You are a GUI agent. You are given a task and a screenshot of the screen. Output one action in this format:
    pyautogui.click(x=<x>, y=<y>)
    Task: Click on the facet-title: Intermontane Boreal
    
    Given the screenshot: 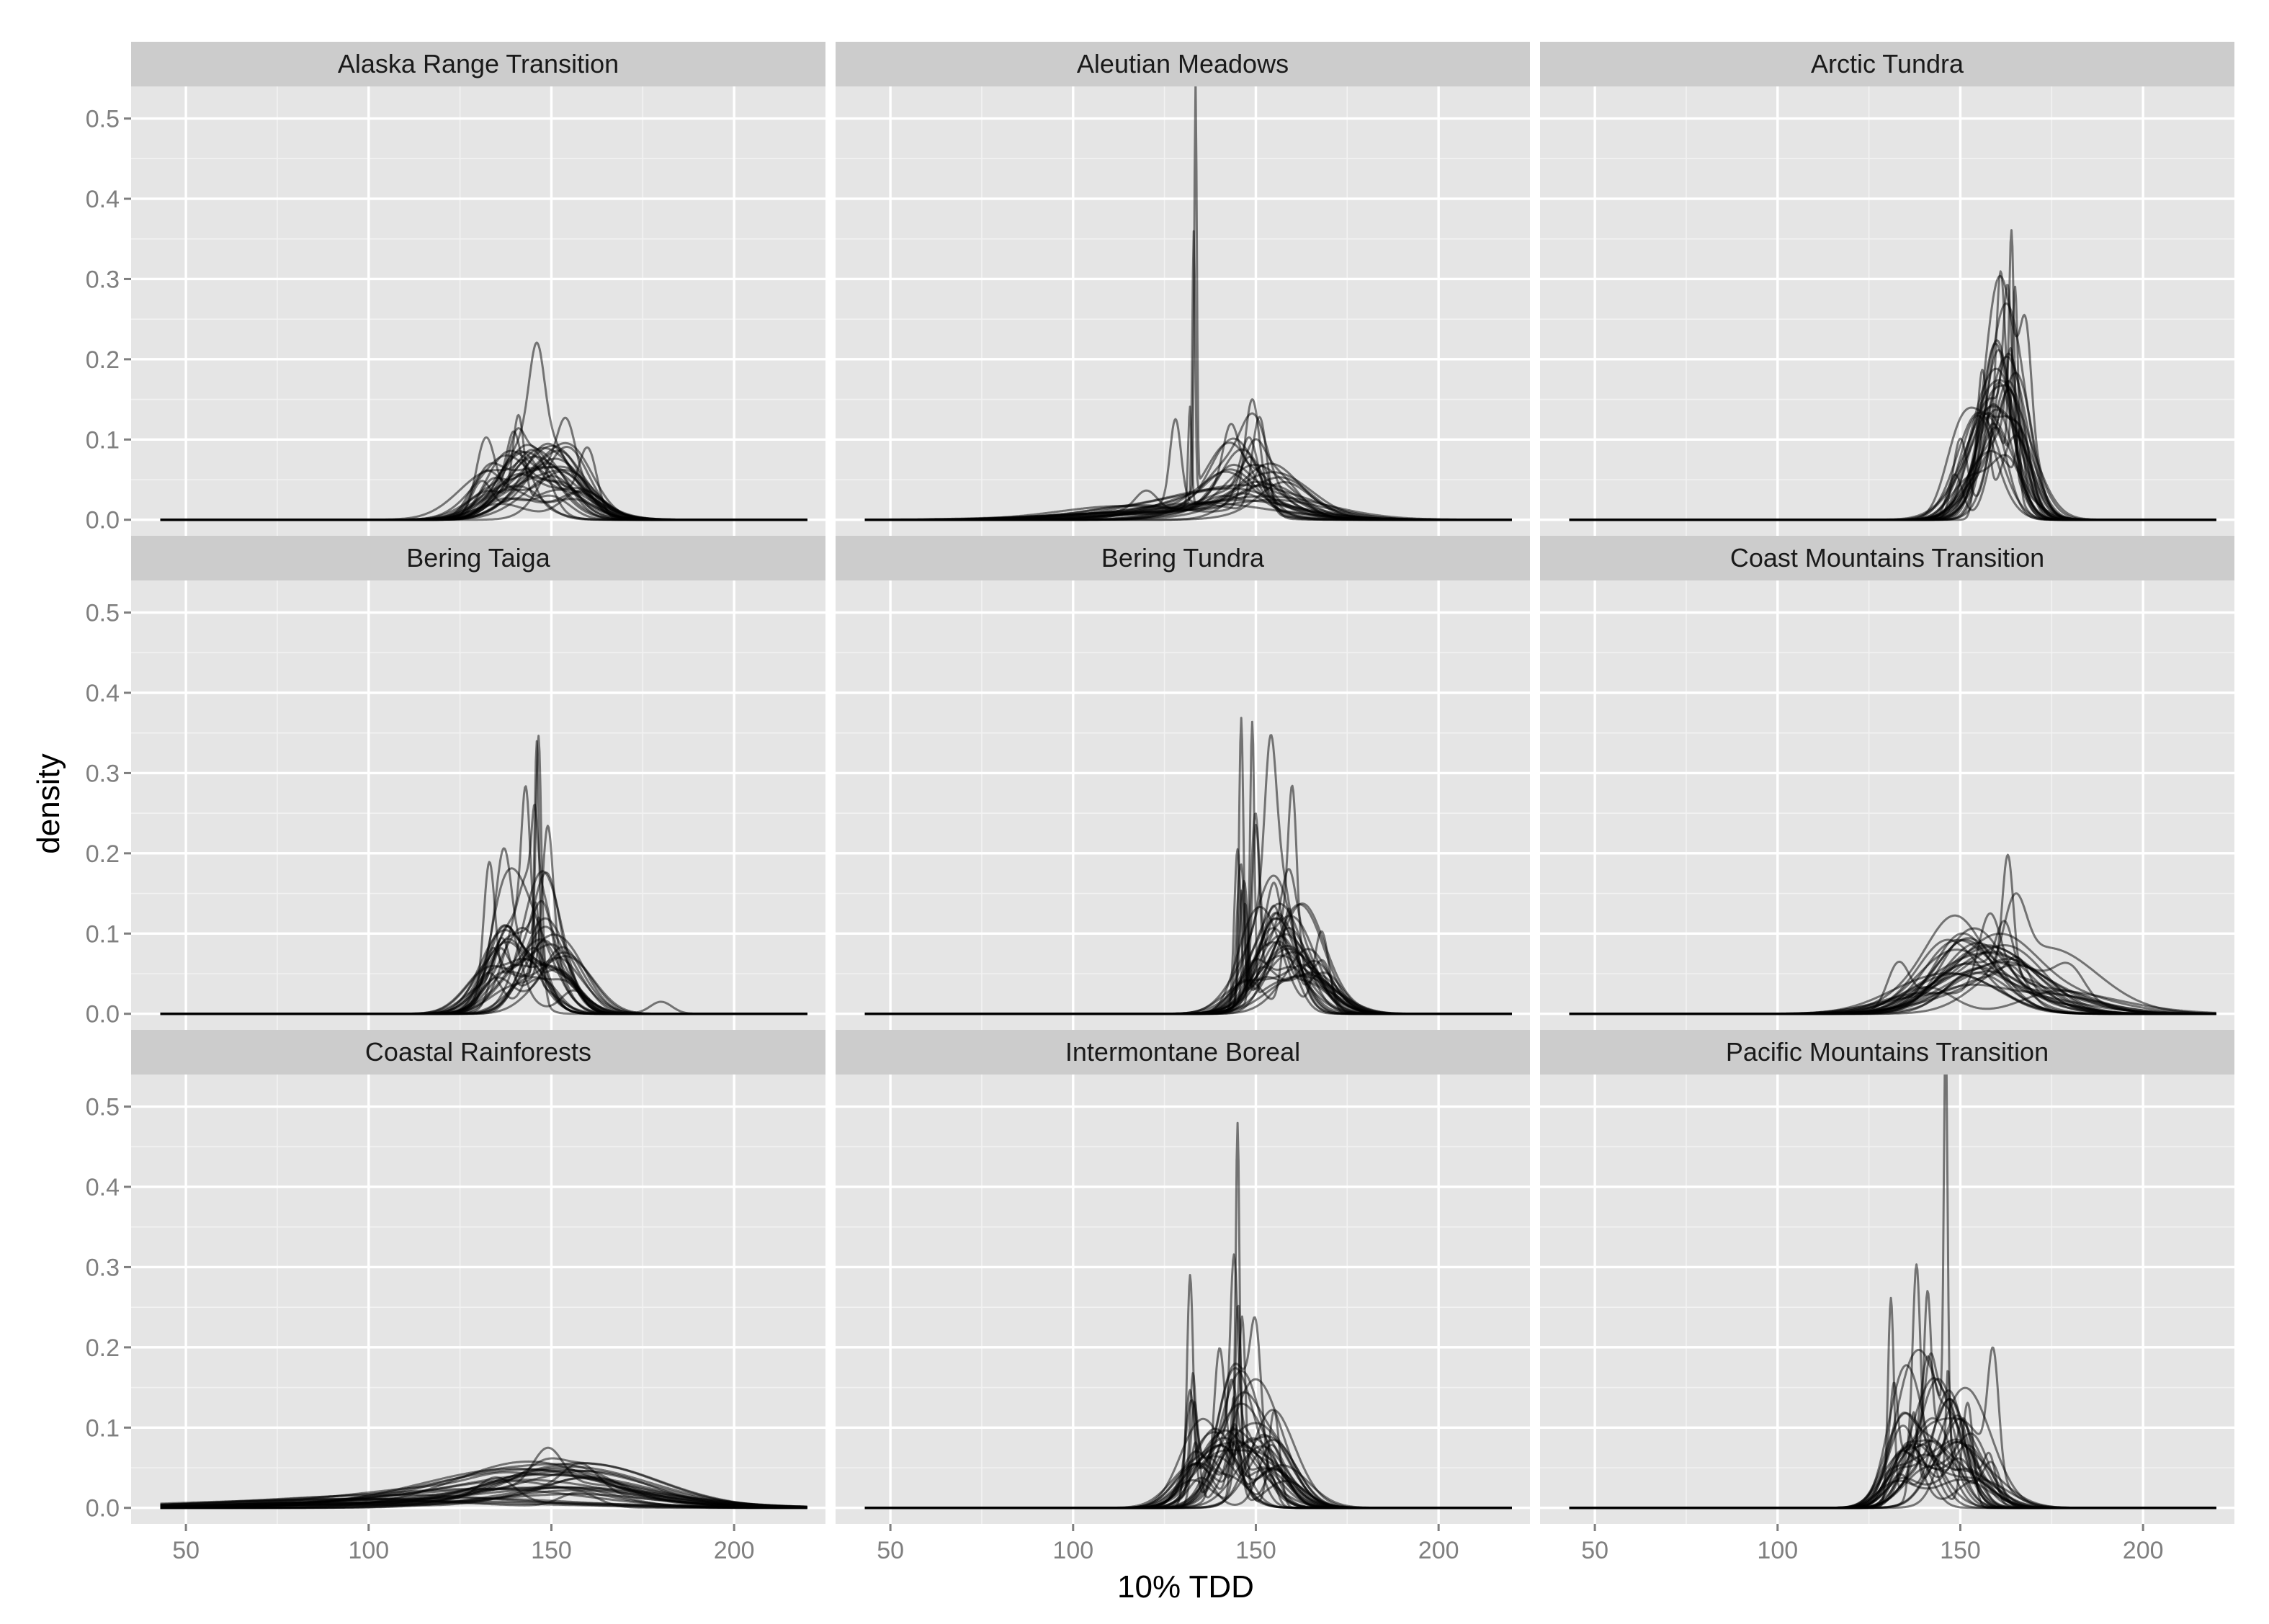 What is the action you would take?
    pyautogui.click(x=1182, y=1052)
    